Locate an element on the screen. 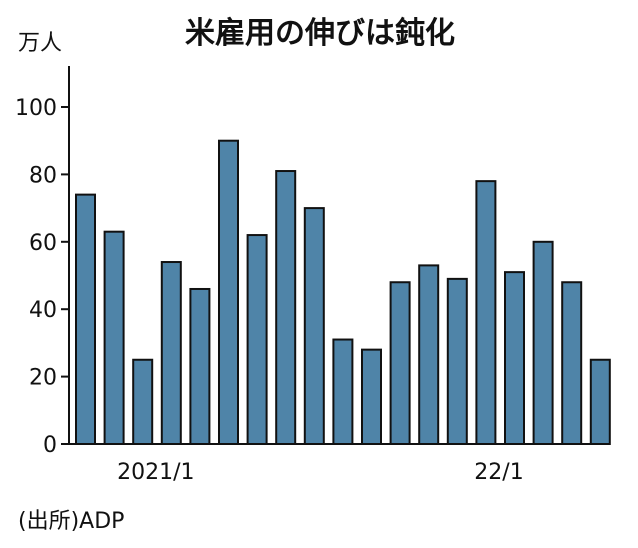  x-tick-label: 2021/1 is located at coordinates (155, 472).